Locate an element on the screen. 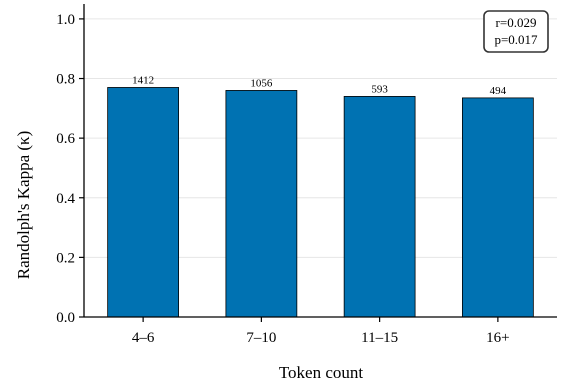 The height and width of the screenshot is (385, 565). x-tick-label: 11–15 is located at coordinates (379, 338).